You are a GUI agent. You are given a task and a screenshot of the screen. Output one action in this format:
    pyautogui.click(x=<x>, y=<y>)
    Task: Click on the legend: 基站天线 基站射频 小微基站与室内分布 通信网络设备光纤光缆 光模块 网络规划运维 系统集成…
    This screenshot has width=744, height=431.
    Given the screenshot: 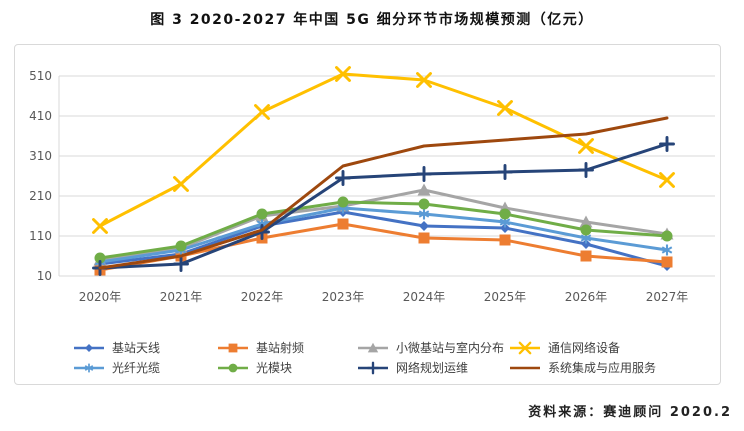 What is the action you would take?
    pyautogui.click(x=364, y=357)
    